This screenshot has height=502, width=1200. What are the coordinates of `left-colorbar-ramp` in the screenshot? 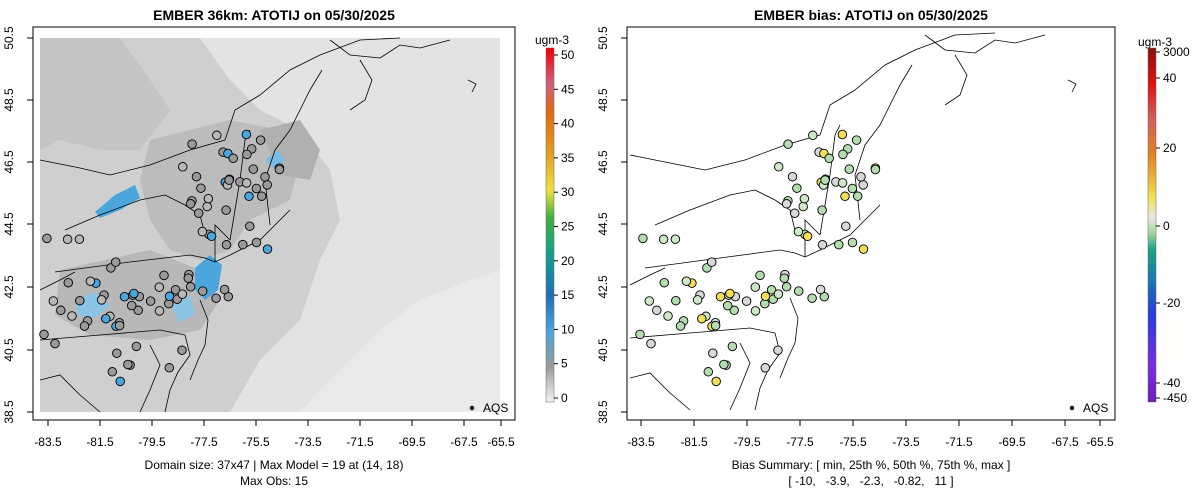 It's located at (550, 225).